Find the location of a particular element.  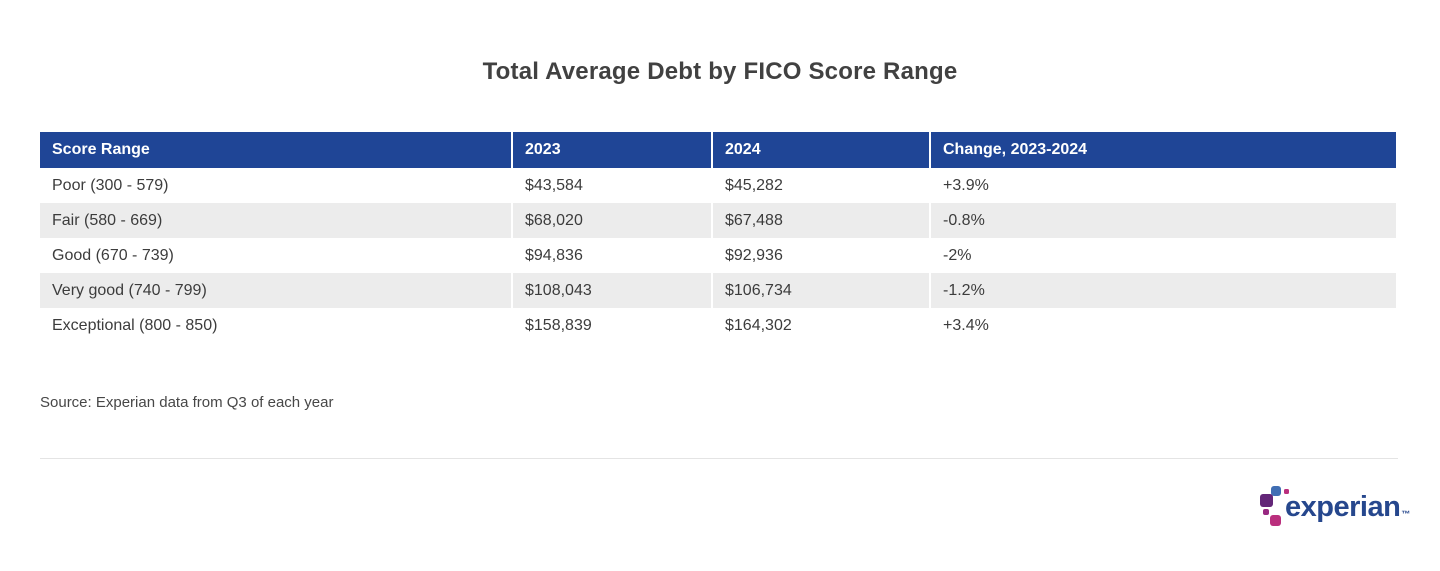

table-row: Poor (300 - 579) $43,584 $45,282 +3.9% is located at coordinates (718, 185).